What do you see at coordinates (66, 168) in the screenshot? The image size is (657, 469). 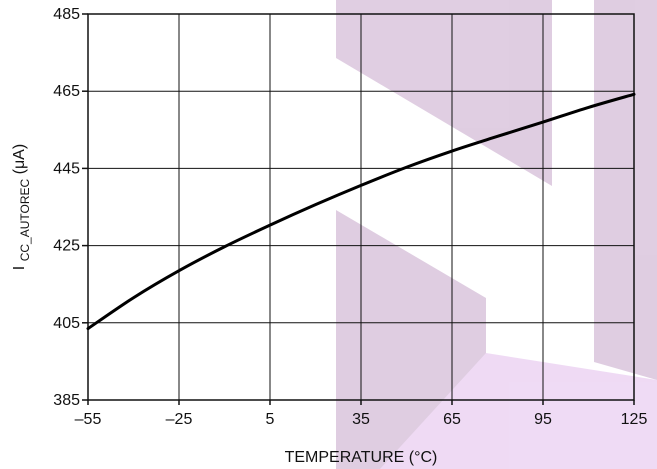 I see `y-tick-label: 445` at bounding box center [66, 168].